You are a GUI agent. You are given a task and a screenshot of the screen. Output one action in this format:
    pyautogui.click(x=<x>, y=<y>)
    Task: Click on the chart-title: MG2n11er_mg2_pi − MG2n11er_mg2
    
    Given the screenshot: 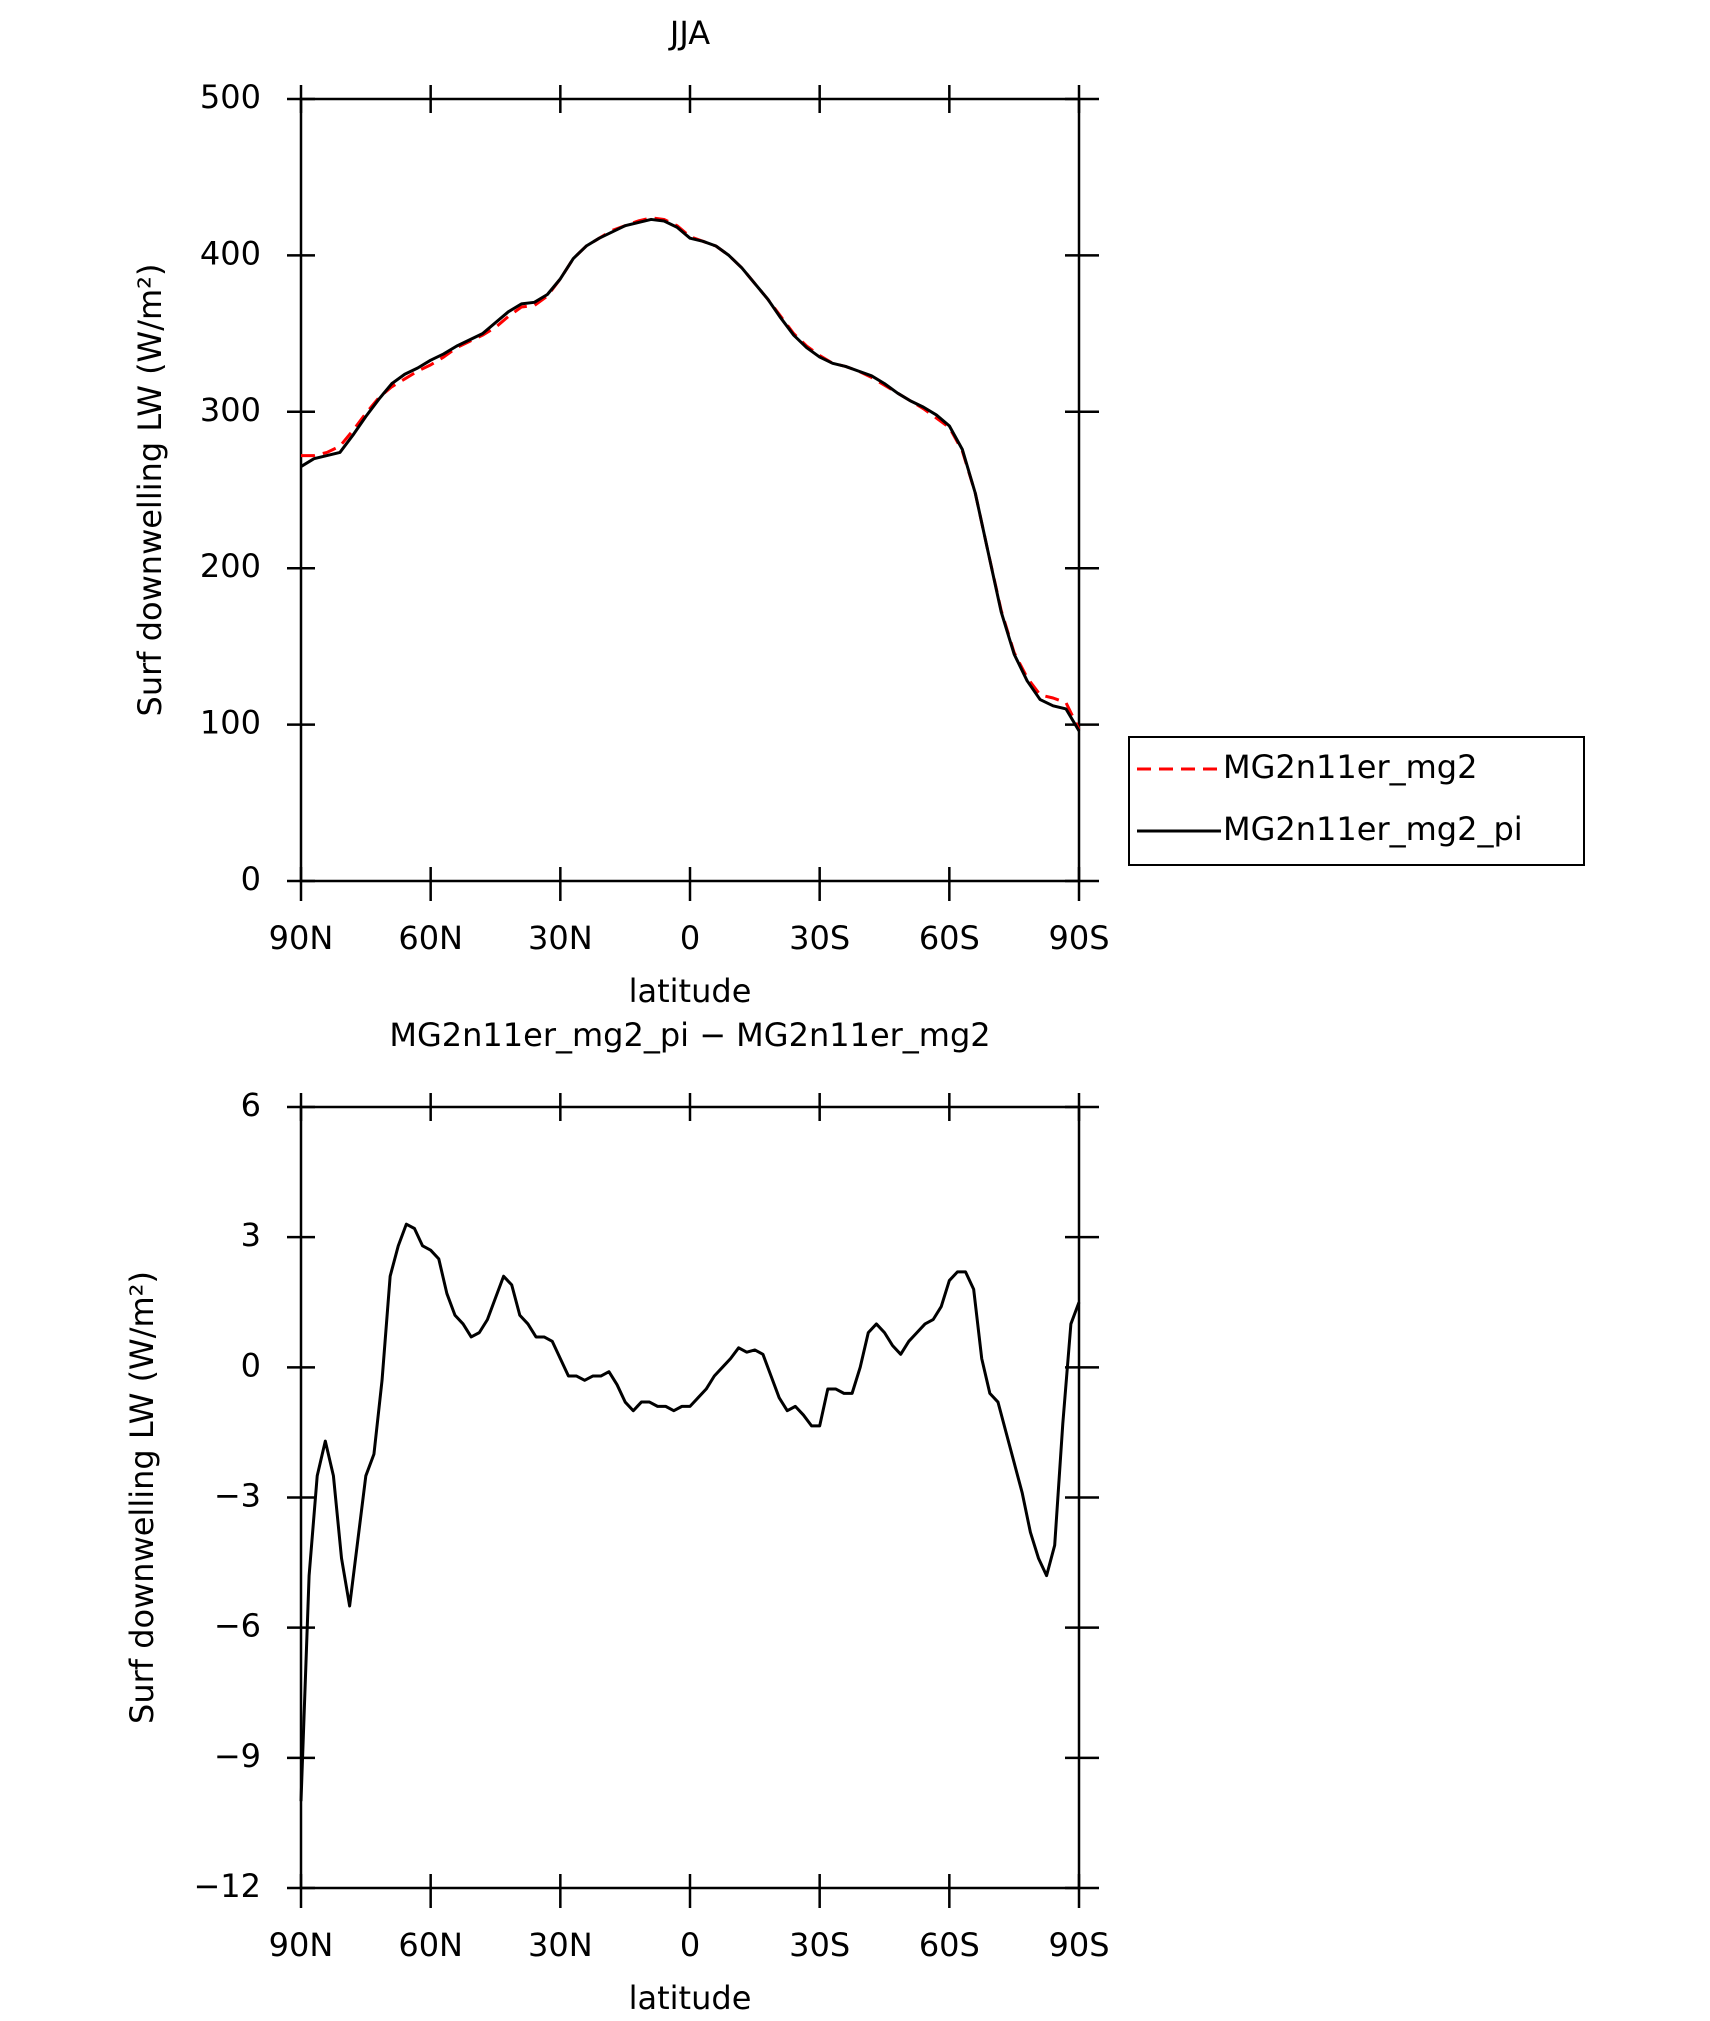 What is the action you would take?
    pyautogui.click(x=689, y=1035)
    